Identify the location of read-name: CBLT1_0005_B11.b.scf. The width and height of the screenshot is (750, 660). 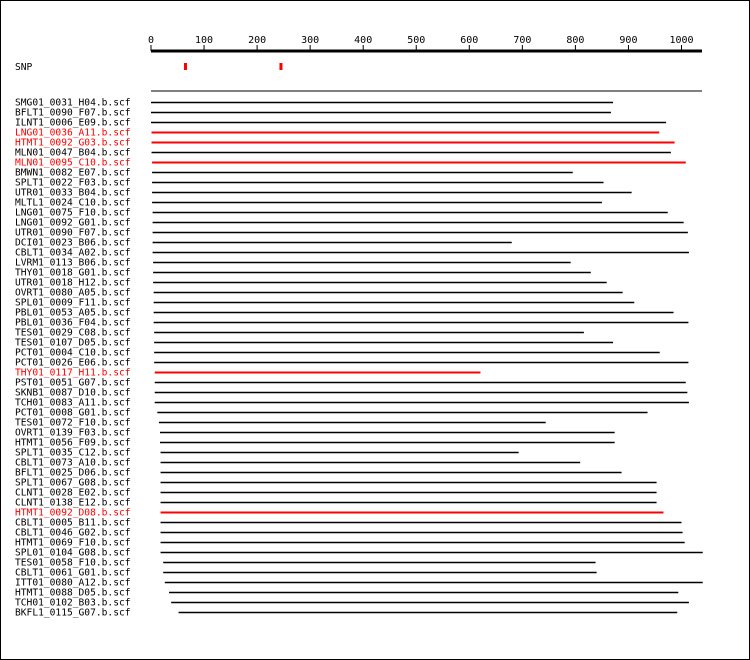
(73, 523).